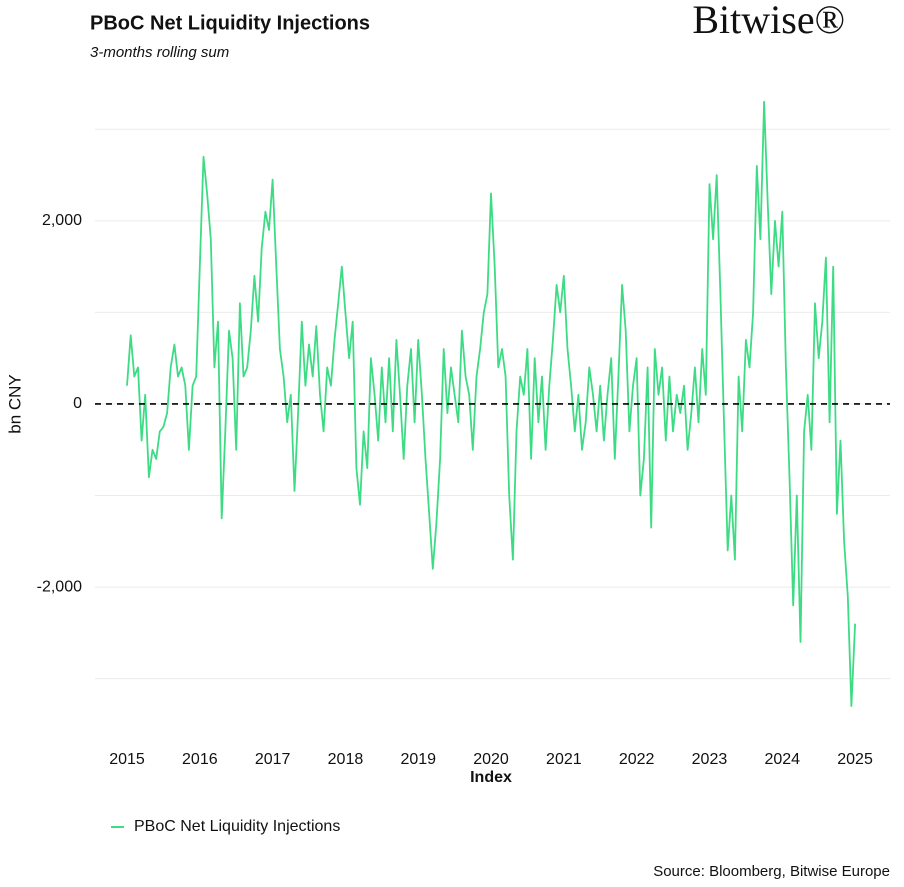  What do you see at coordinates (77, 403) in the screenshot?
I see `y-tick-label: 0` at bounding box center [77, 403].